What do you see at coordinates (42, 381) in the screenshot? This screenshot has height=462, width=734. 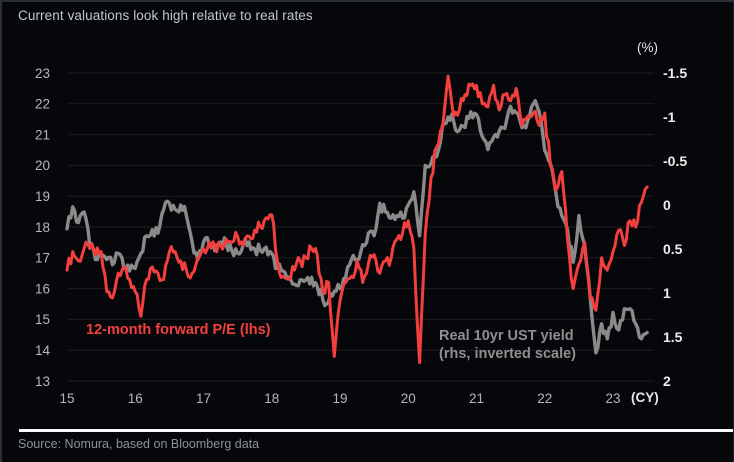 I see `svg-text: 13` at bounding box center [42, 381].